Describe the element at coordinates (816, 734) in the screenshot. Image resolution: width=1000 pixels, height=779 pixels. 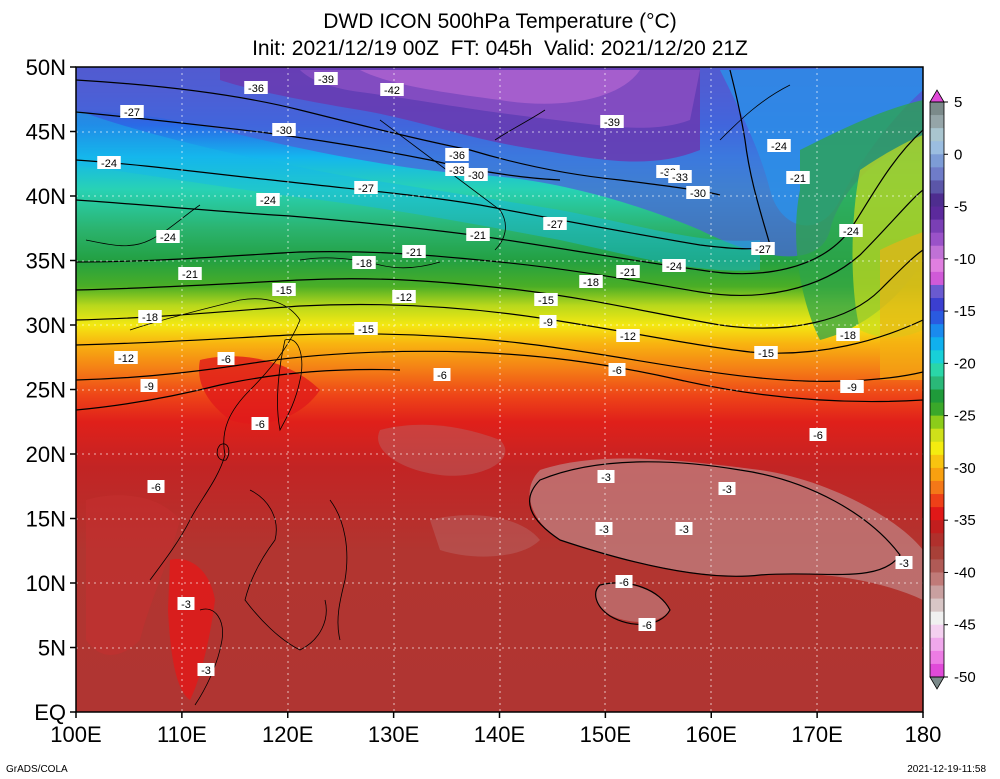
I see `lon-tick-label: 170E` at that location.